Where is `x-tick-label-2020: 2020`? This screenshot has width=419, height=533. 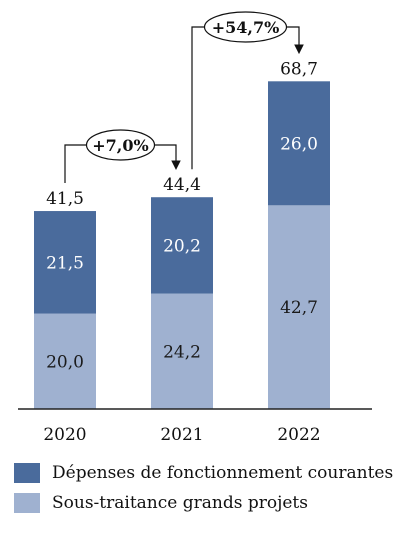
x-tick-label-2020: 2020 is located at coordinates (64, 435).